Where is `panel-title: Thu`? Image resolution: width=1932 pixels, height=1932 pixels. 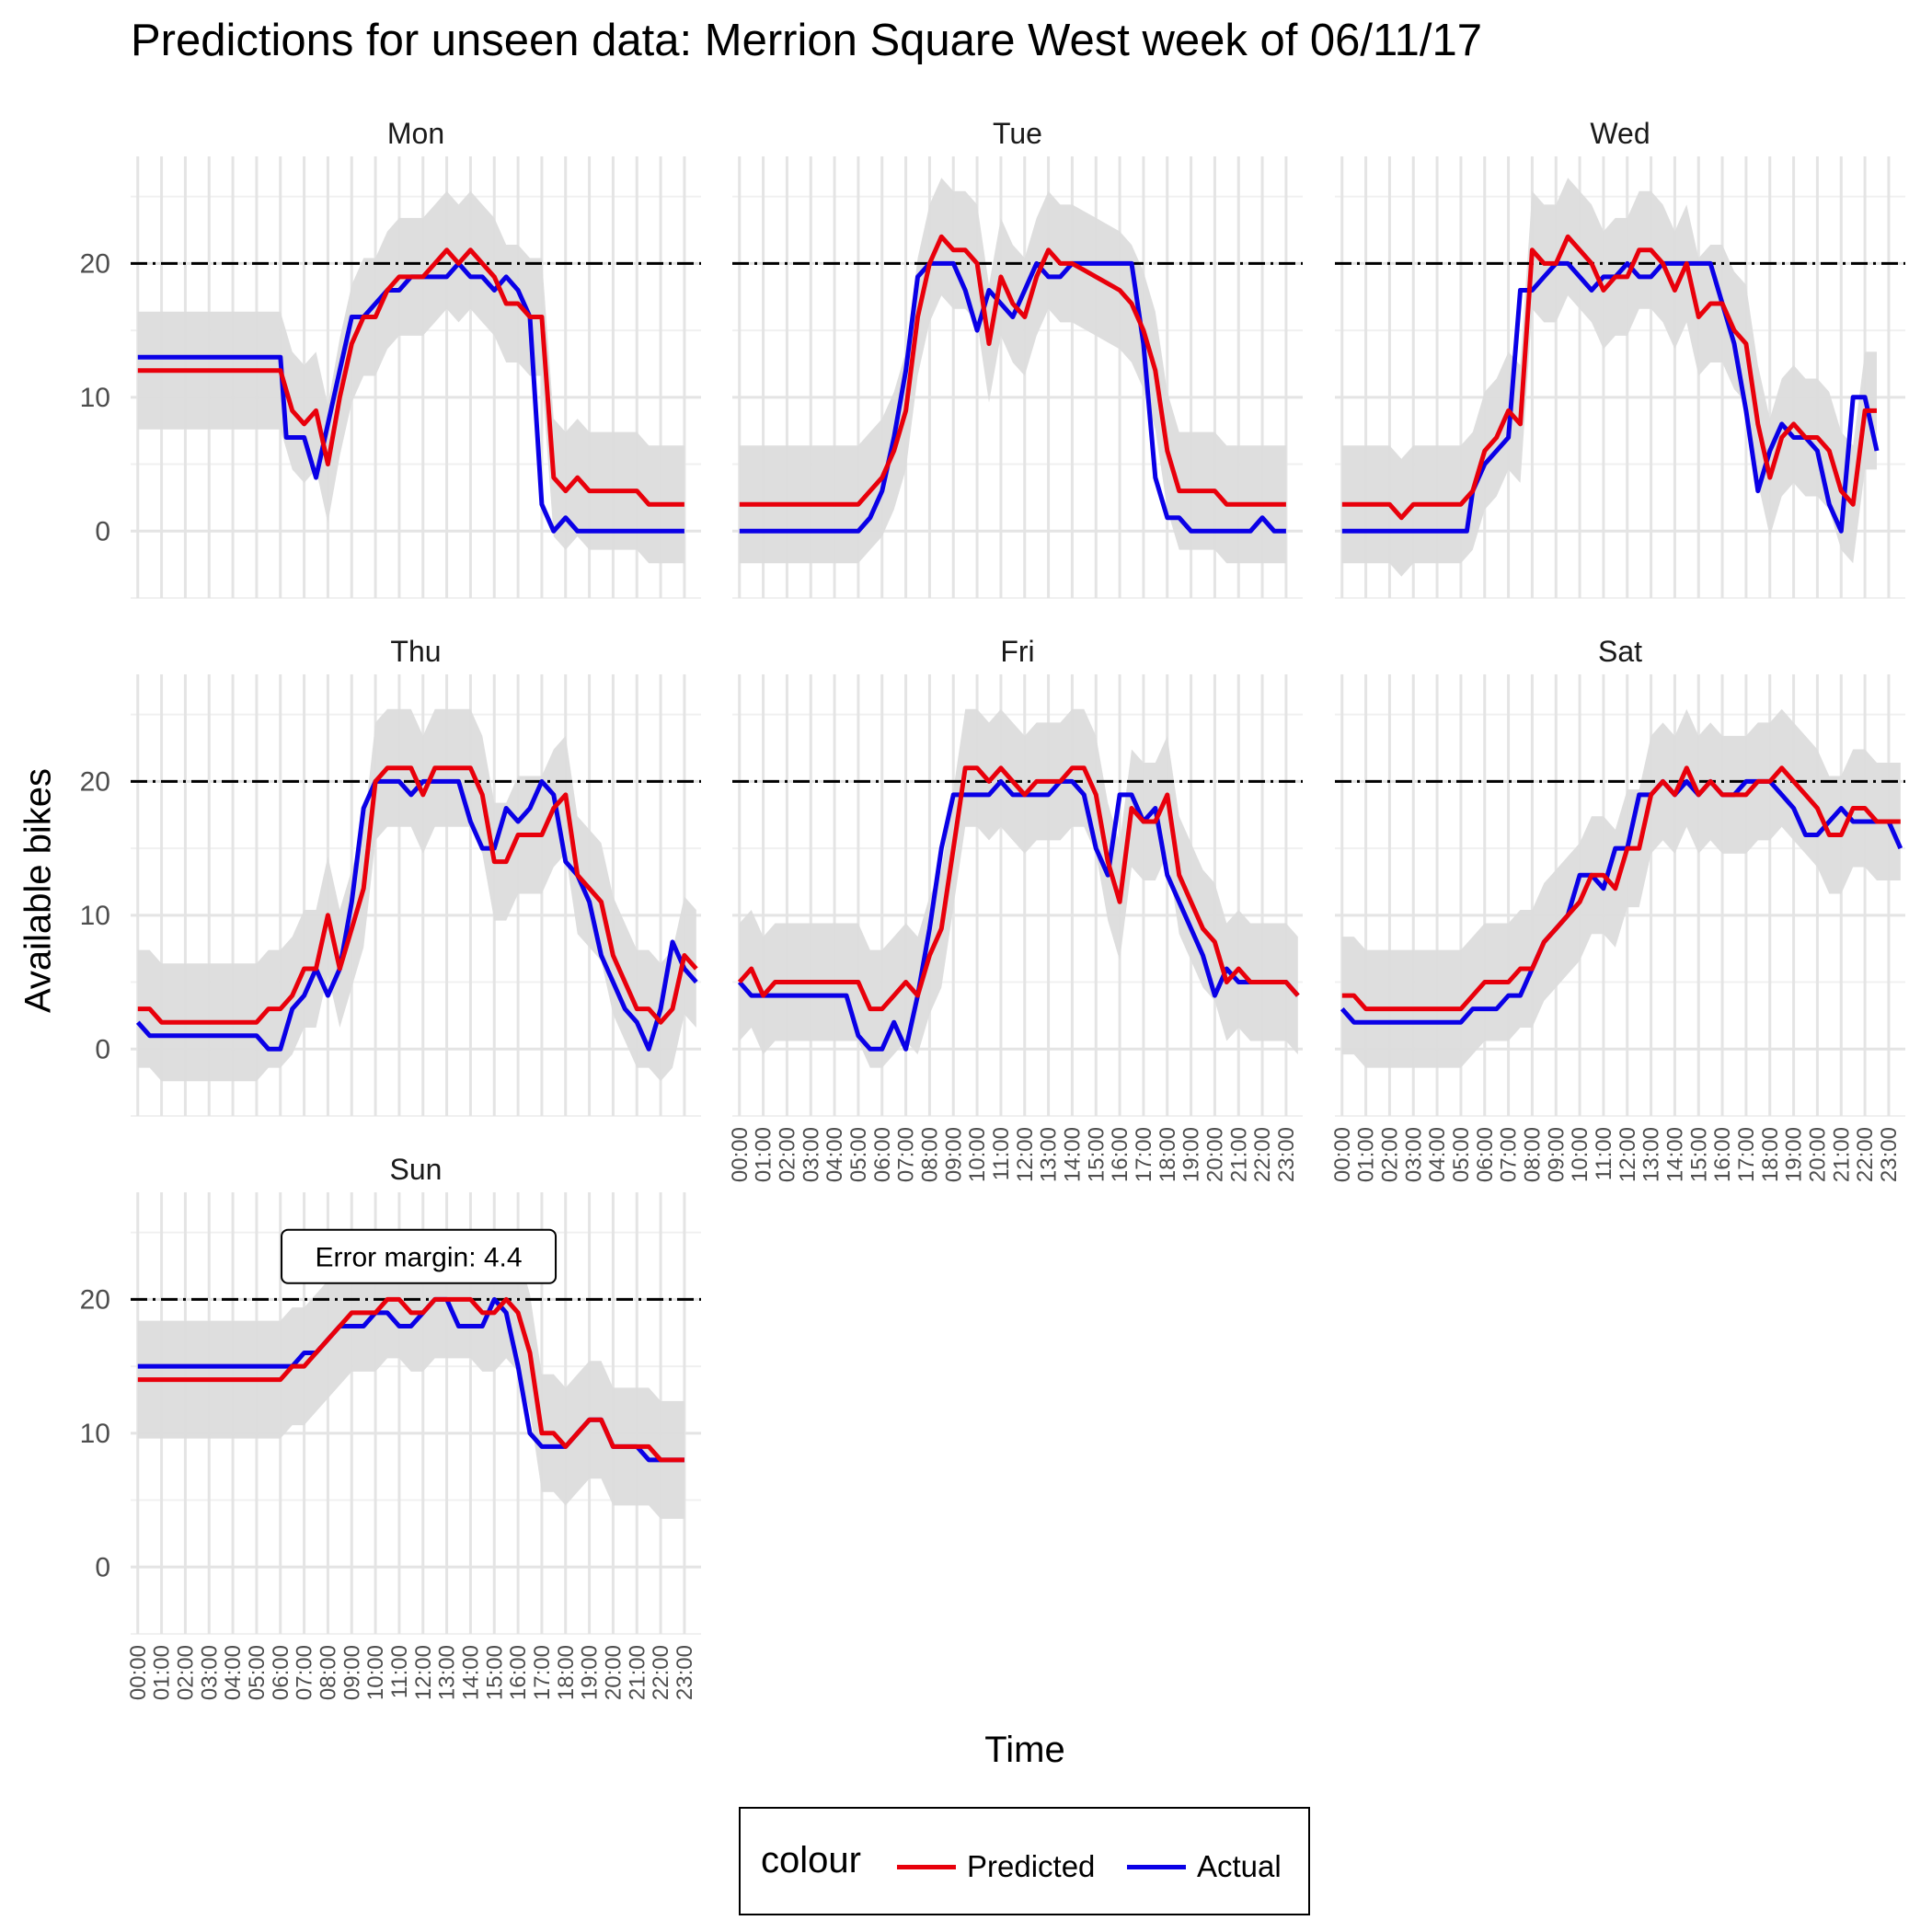
panel-title: Thu is located at coordinates (415, 651).